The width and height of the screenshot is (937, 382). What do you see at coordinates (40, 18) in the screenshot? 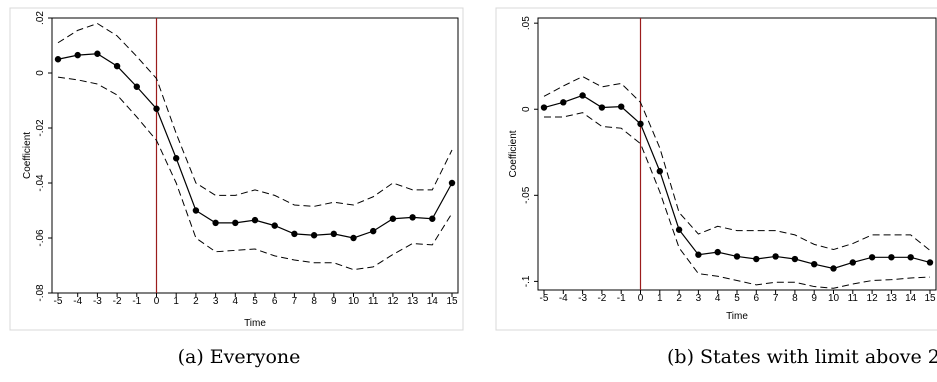
I see `y-tick-label: .02` at bounding box center [40, 18].